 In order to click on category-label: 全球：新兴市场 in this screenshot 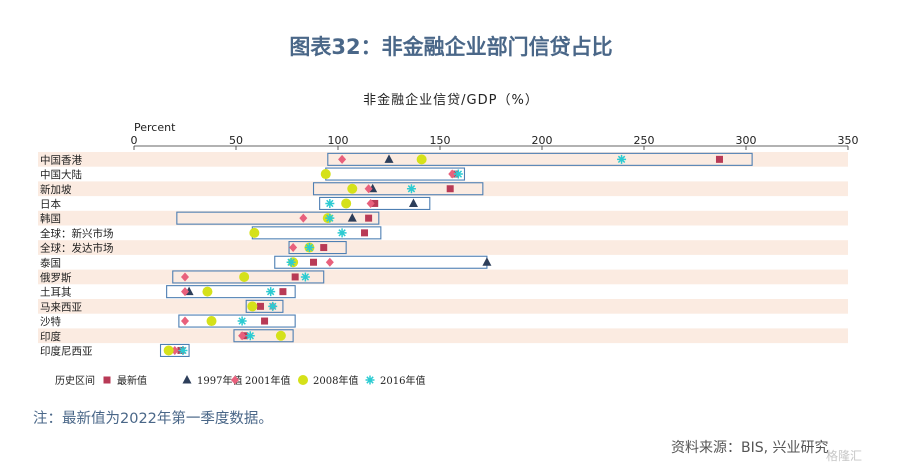, I will do `click(77, 233)`.